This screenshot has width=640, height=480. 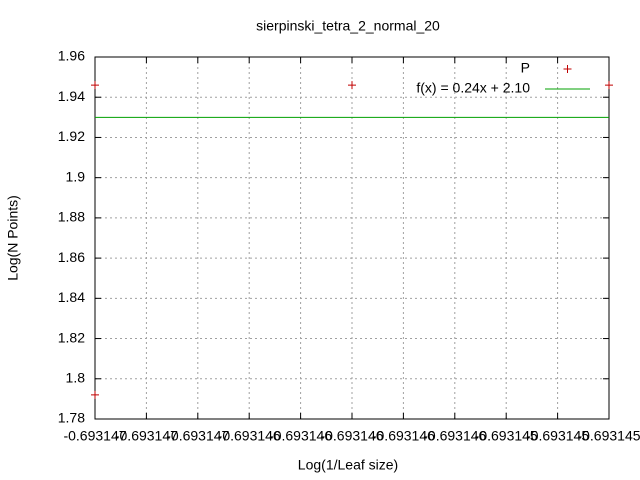 What do you see at coordinates (76, 176) in the screenshot?
I see `y-tick-label: 1.9` at bounding box center [76, 176].